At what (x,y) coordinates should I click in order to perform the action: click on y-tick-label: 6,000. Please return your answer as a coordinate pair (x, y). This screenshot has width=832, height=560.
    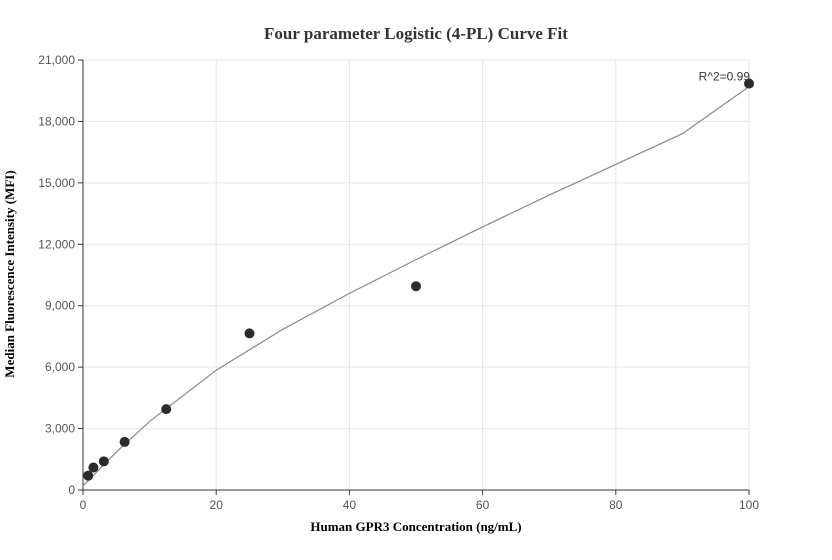
    Looking at the image, I should click on (60, 367).